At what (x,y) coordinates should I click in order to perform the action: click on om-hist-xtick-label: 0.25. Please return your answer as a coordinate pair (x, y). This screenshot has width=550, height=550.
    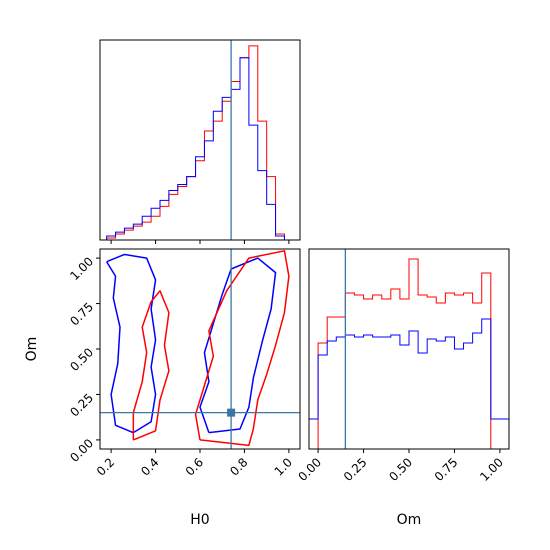
    Looking at the image, I should click on (355, 469).